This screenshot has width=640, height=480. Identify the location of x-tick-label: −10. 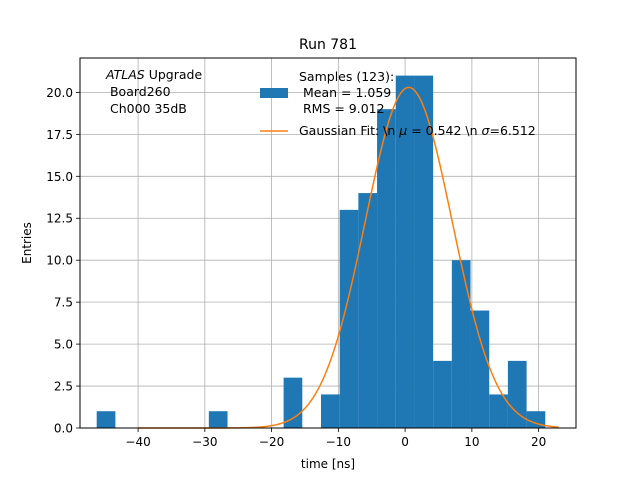
(338, 442).